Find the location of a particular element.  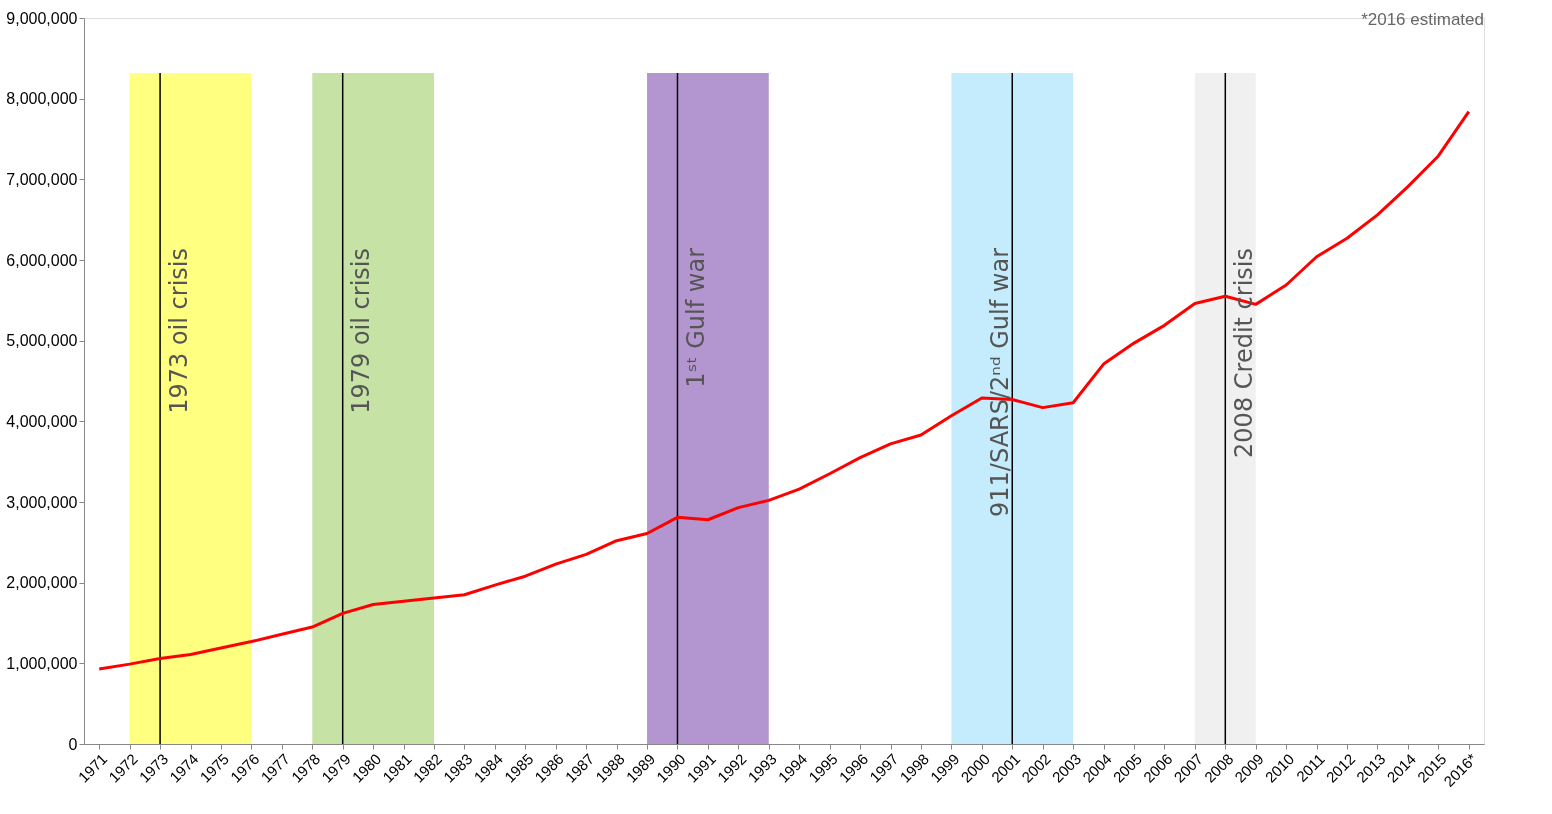

y-tick-label: 1,000,000 is located at coordinates (42, 663).